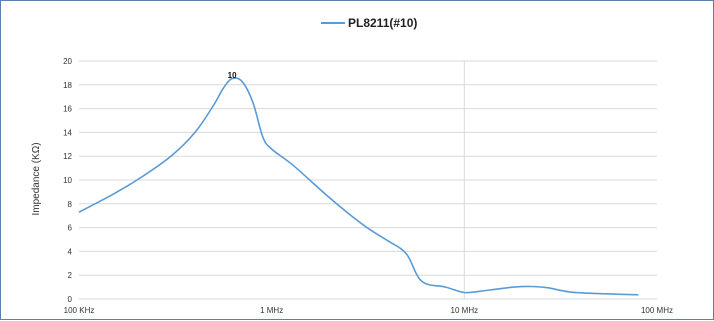 The height and width of the screenshot is (321, 714). What do you see at coordinates (232, 75) in the screenshot?
I see `peak-annotation: 10` at bounding box center [232, 75].